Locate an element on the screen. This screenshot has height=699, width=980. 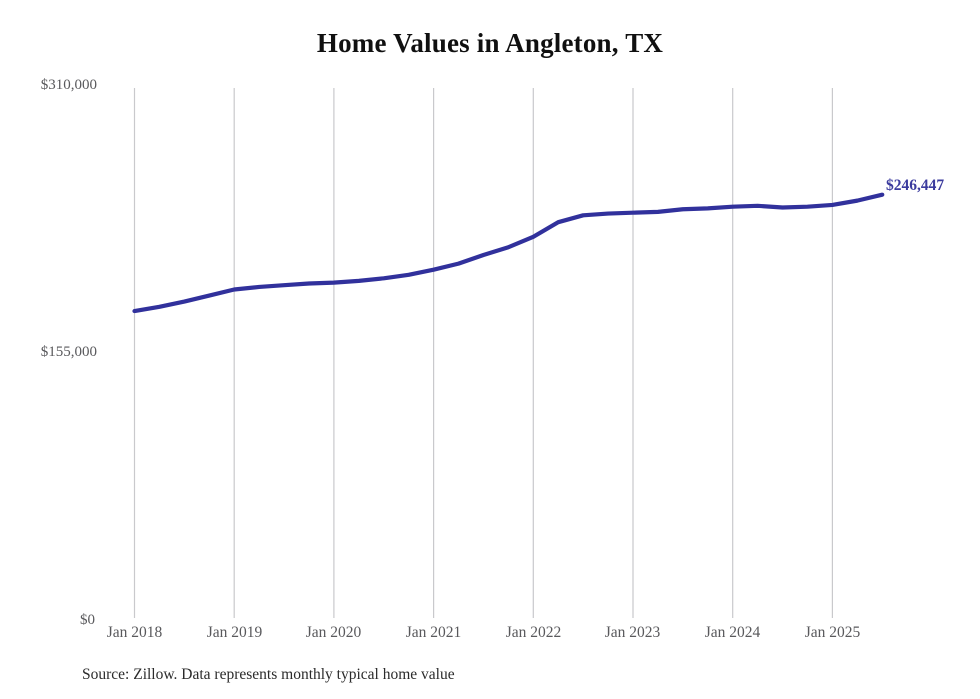
x-tick-label-jan-2021: Jan 2021 is located at coordinates (433, 632).